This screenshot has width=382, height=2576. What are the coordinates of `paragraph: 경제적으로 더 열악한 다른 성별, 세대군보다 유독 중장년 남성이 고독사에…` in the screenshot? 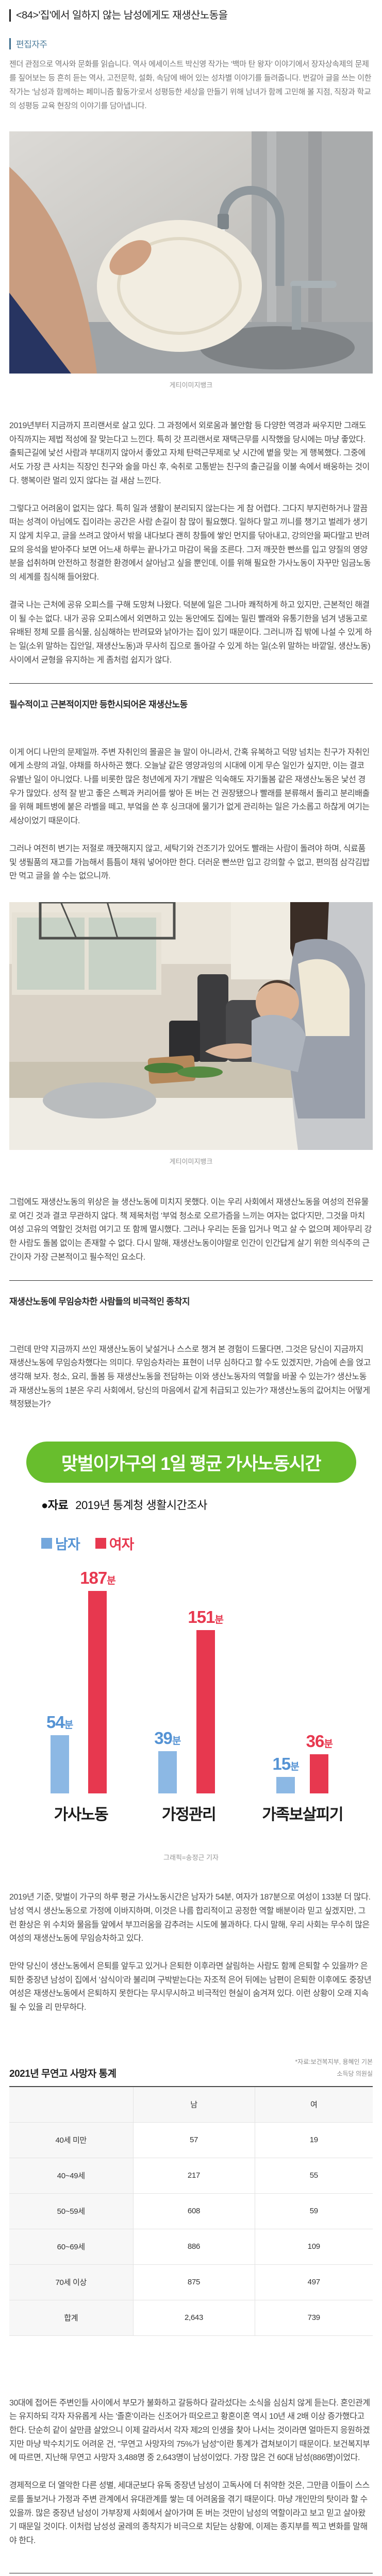 It's located at (189, 2513).